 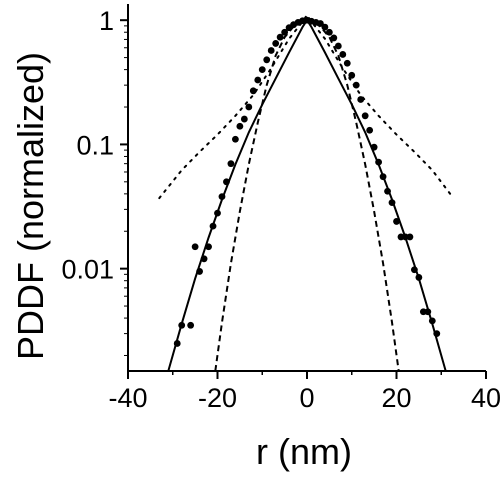 What do you see at coordinates (485, 398) in the screenshot?
I see `x-tick-label: 40` at bounding box center [485, 398].